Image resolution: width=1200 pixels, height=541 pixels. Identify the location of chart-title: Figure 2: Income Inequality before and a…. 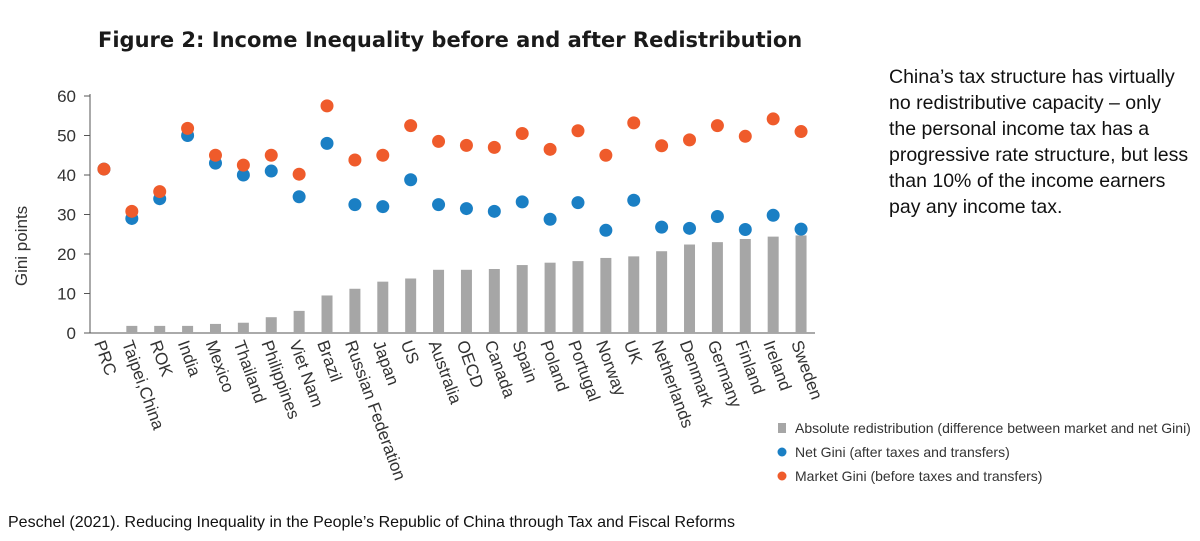
(450, 40).